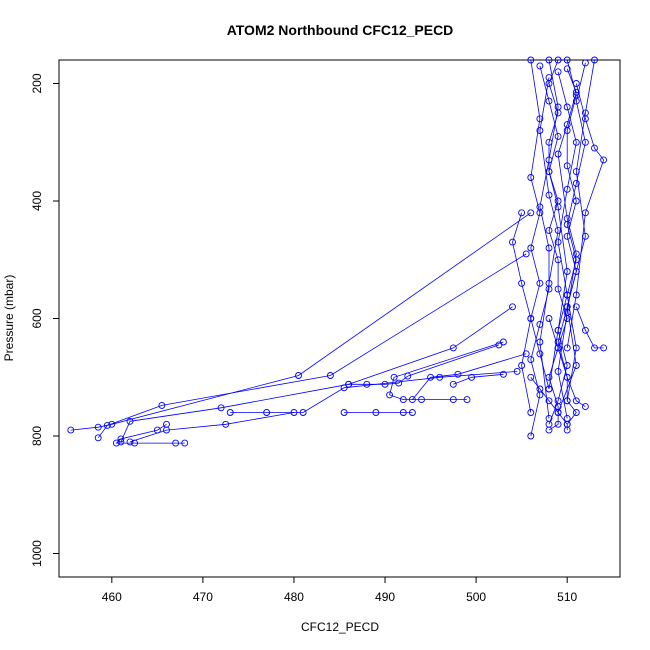 The width and height of the screenshot is (650, 650). Describe the element at coordinates (37, 436) in the screenshot. I see `y-tick-label: 800` at that location.